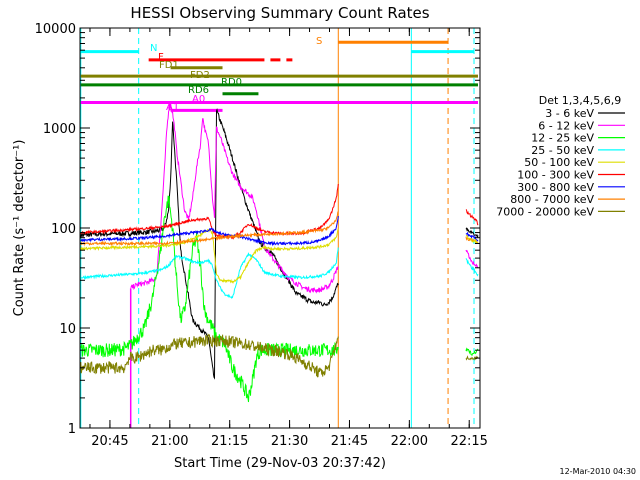  Describe the element at coordinates (559, 162) in the screenshot. I see `legend-label: 50 - 100 keV` at that location.